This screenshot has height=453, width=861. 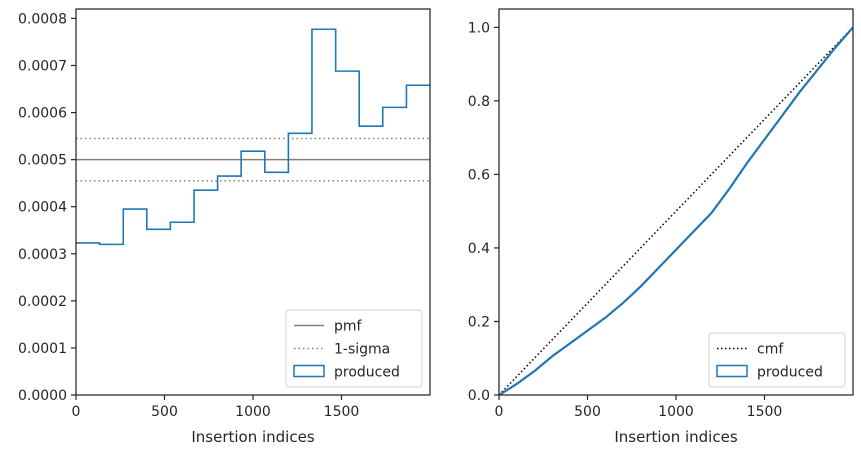 What do you see at coordinates (42, 349) in the screenshot?
I see `y-tick-label: 0.0001` at bounding box center [42, 349].